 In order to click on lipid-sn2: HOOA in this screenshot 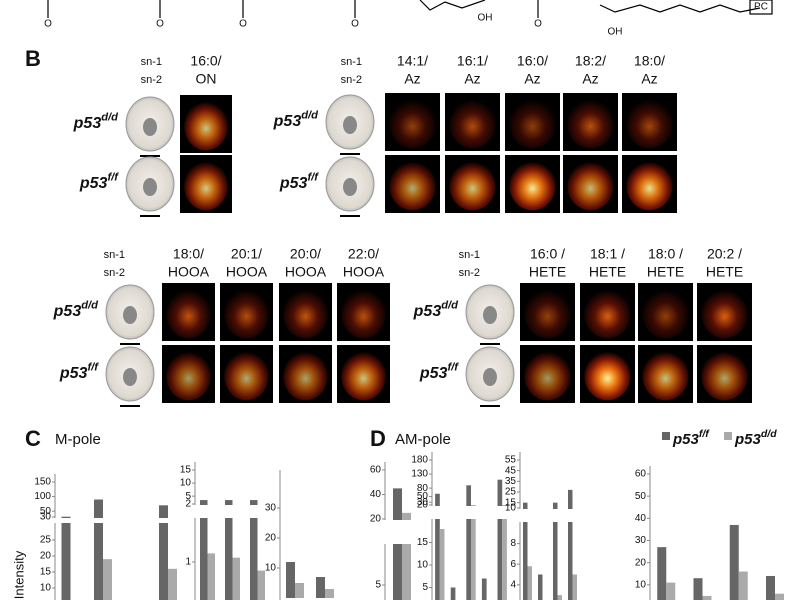, I will do `click(364, 272)`.